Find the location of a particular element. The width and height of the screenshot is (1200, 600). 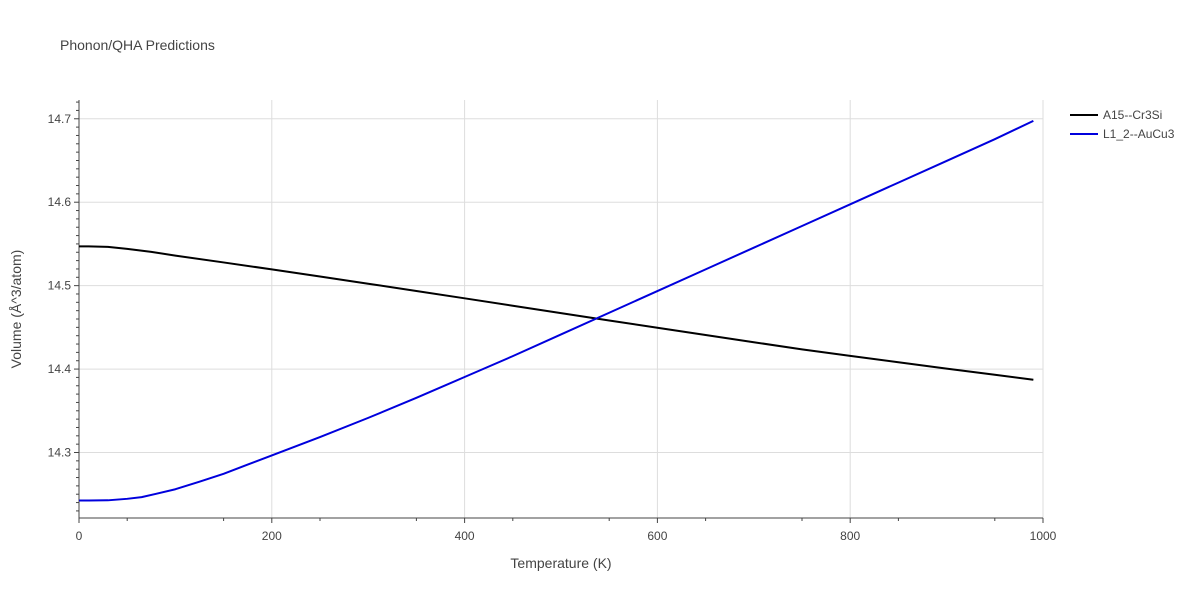

x-axis-label: Temperature (K) is located at coordinates (560, 563).